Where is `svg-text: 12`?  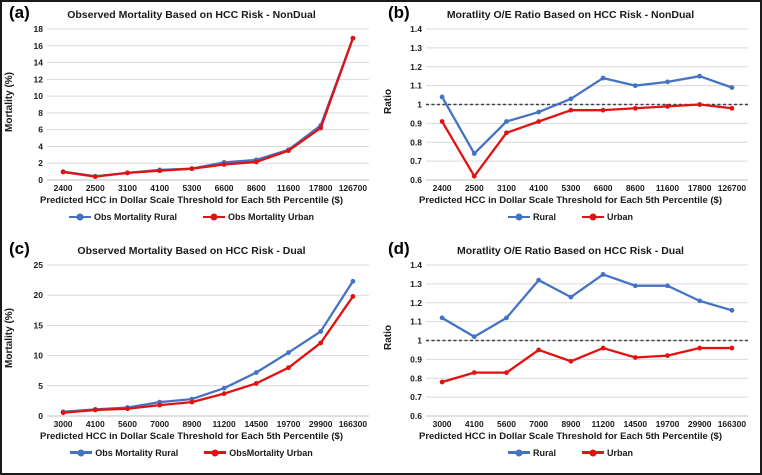 svg-text: 12 is located at coordinates (39, 79).